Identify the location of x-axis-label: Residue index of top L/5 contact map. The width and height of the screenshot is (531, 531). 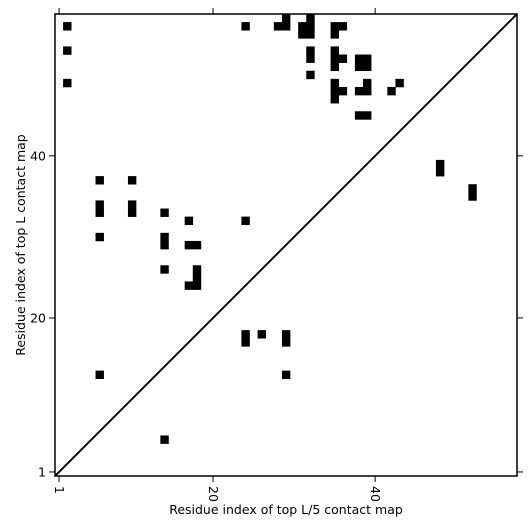
(286, 509).